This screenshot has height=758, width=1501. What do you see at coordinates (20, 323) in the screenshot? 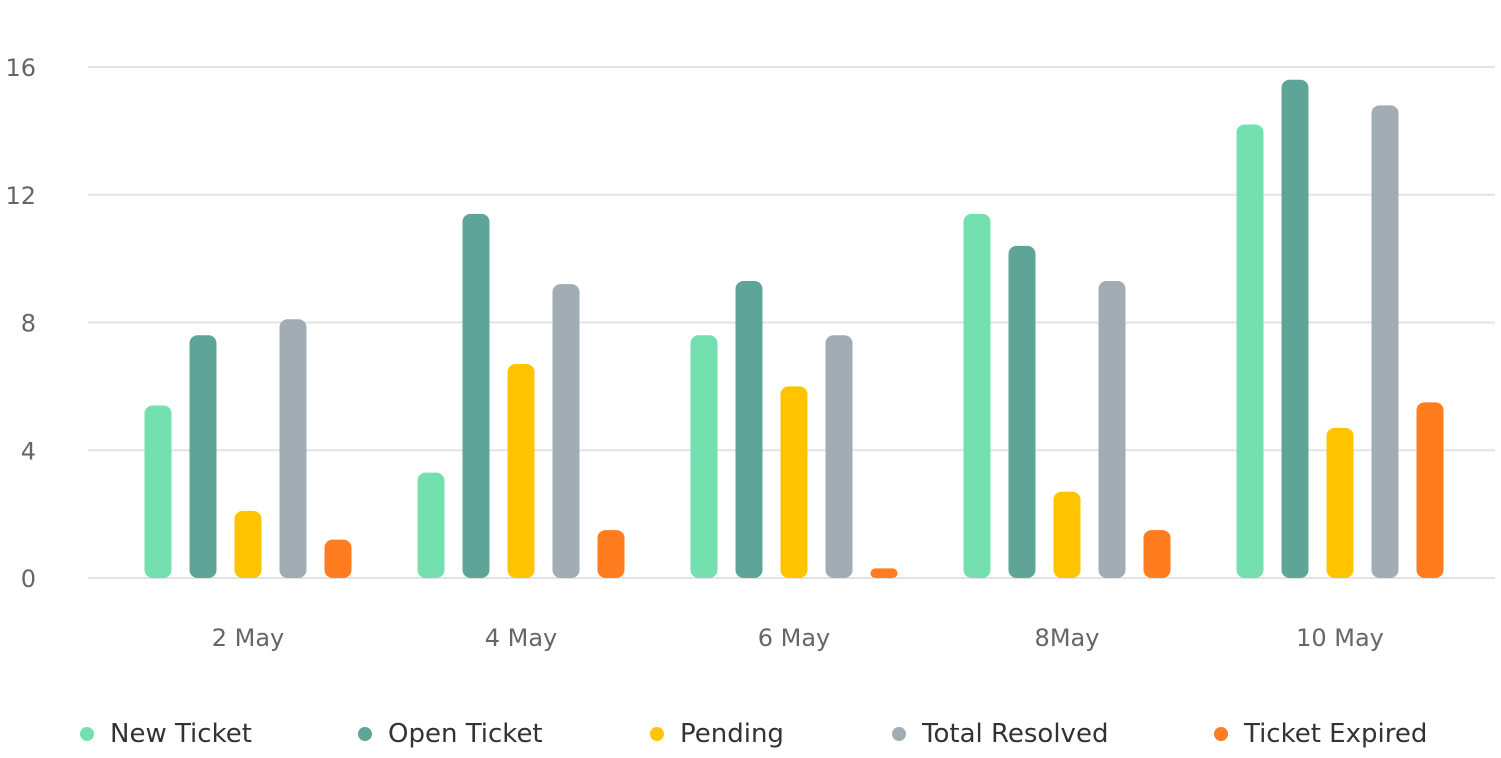
I see `y-axis-ticks: 0 4 8 12 16` at bounding box center [20, 323].